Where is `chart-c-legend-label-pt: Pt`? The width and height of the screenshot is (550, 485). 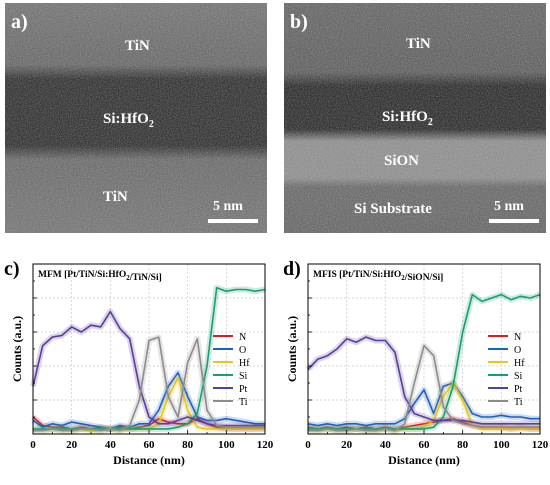 chart-c-legend-label-pt: Pt is located at coordinates (243, 389).